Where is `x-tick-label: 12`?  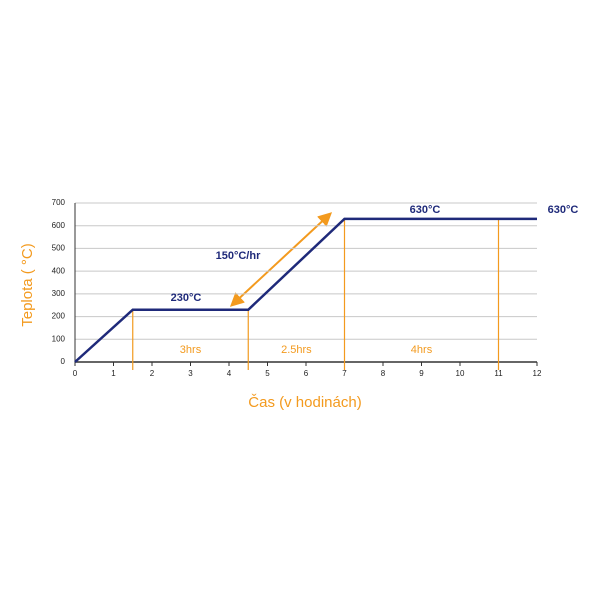
x-tick-label: 12 is located at coordinates (537, 373).